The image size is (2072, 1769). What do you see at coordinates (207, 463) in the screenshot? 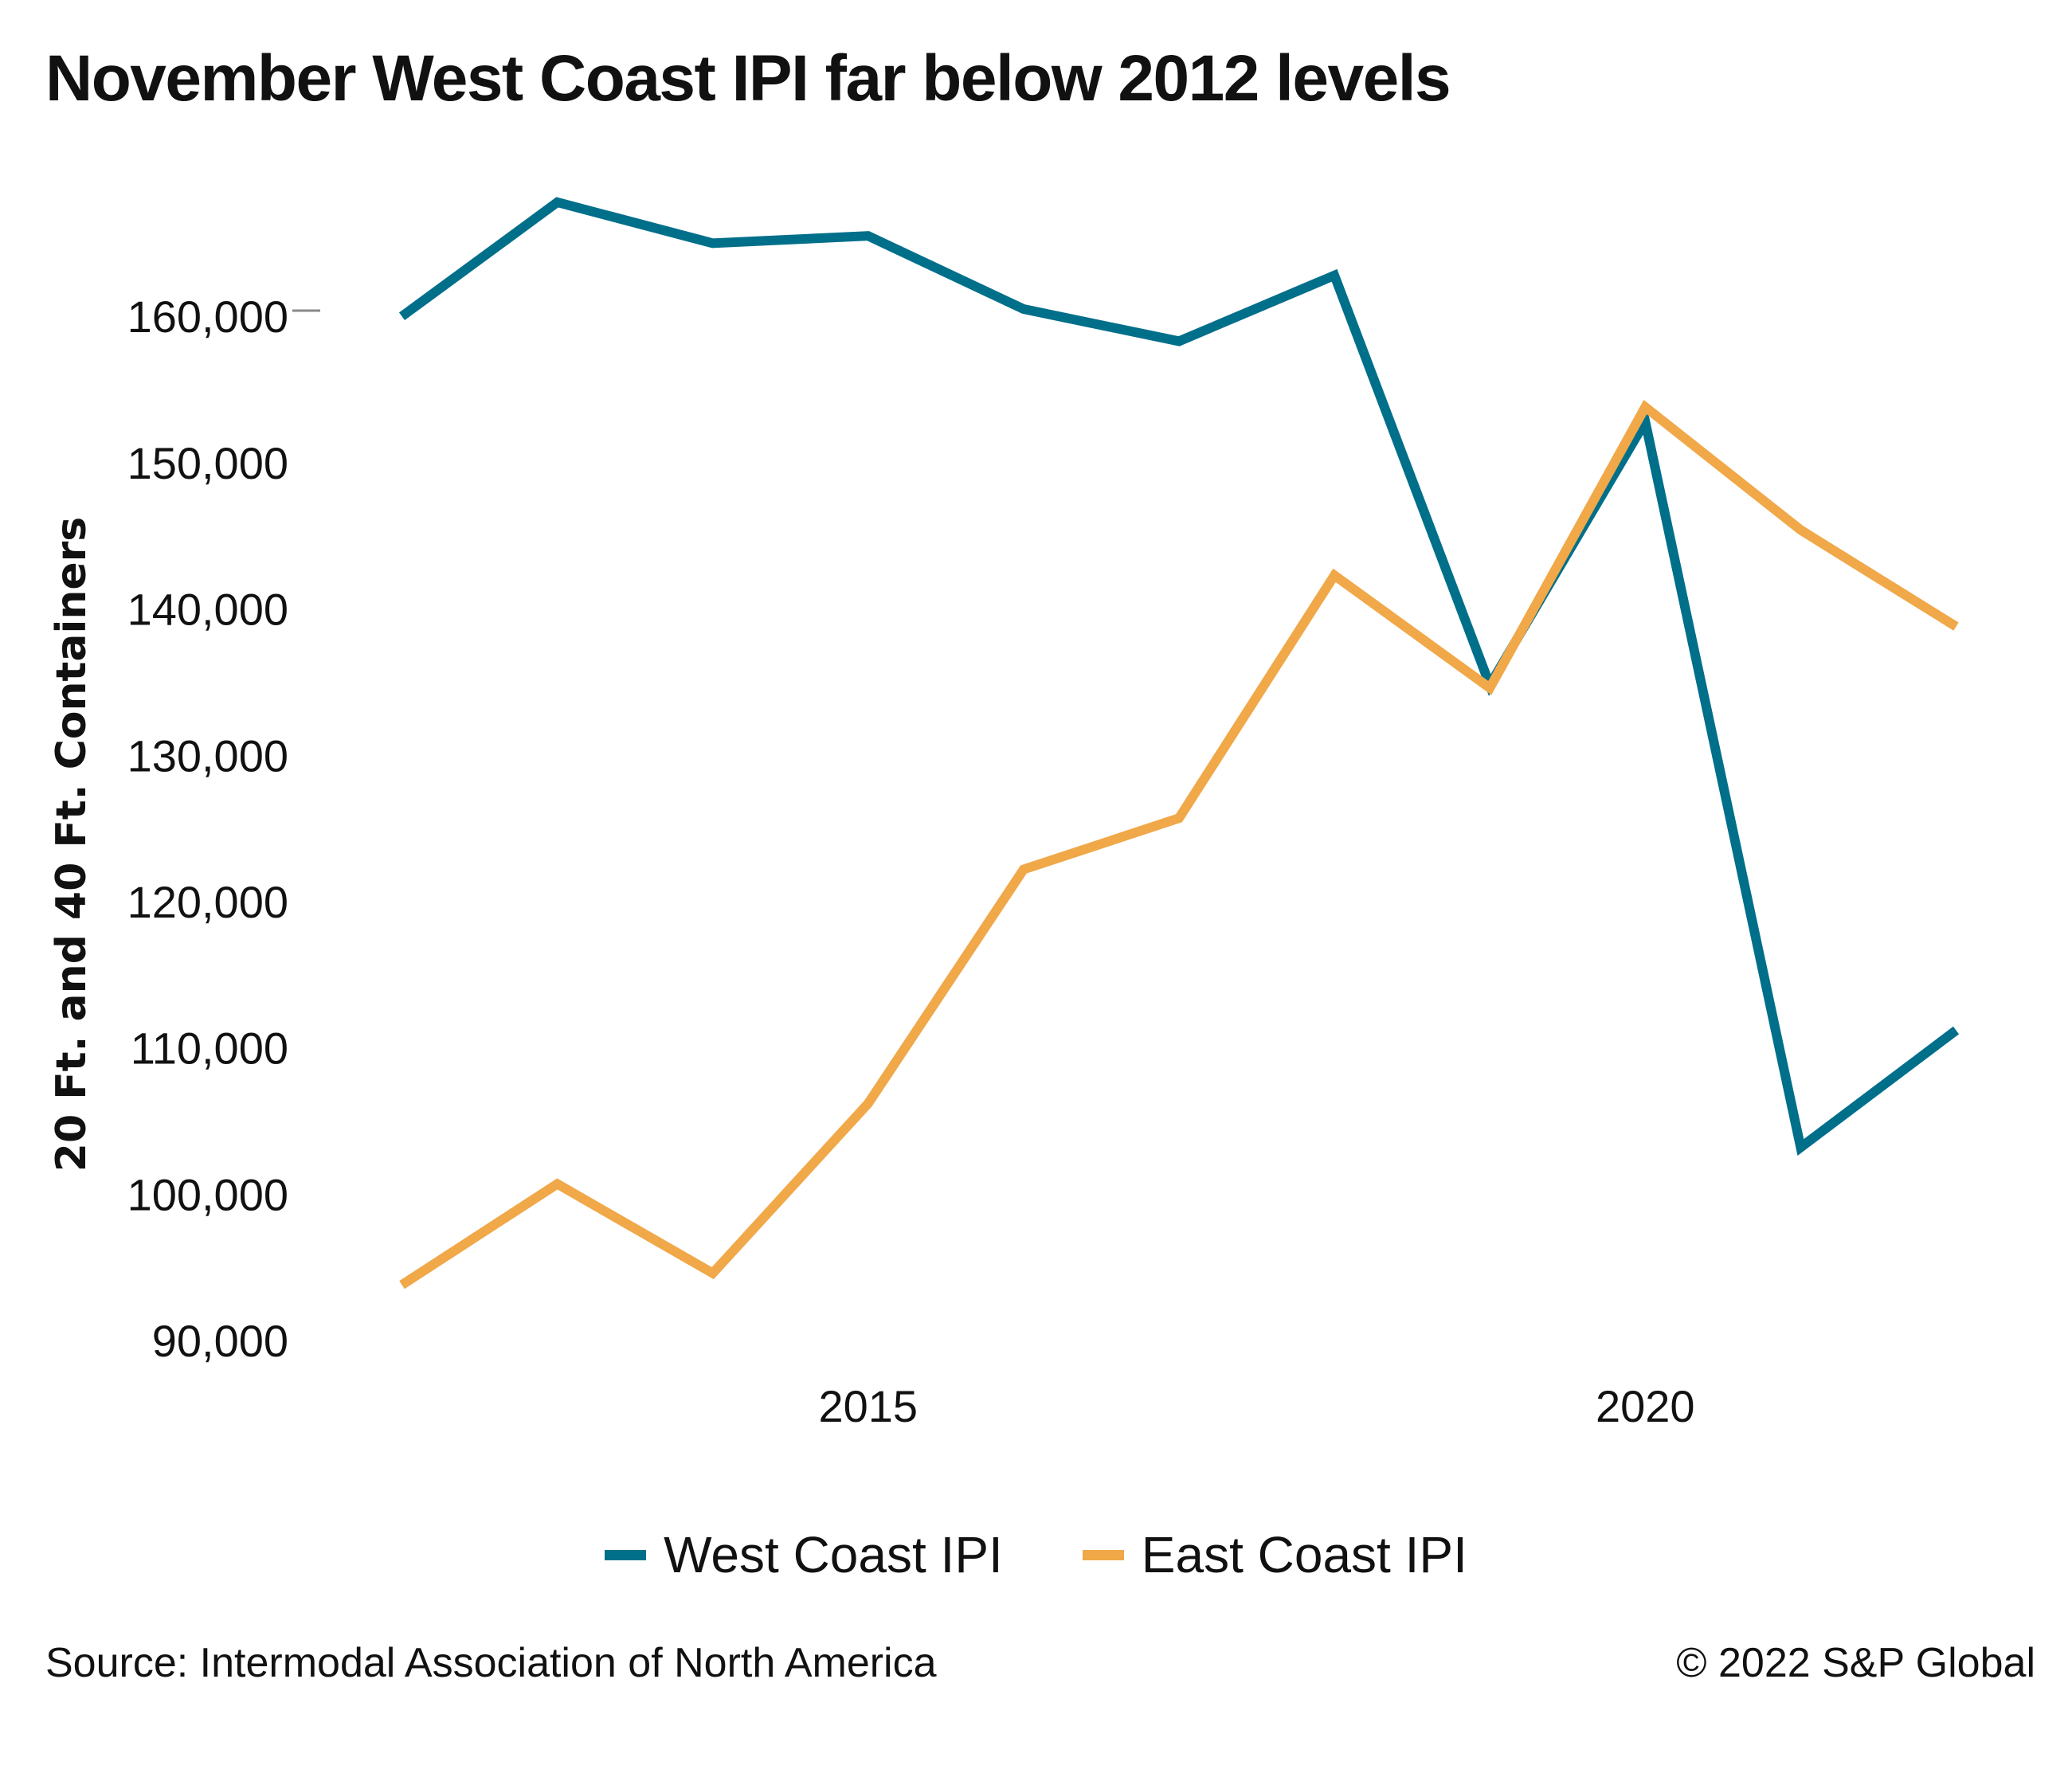
I see `y-tick-label: 150,000` at bounding box center [207, 463].